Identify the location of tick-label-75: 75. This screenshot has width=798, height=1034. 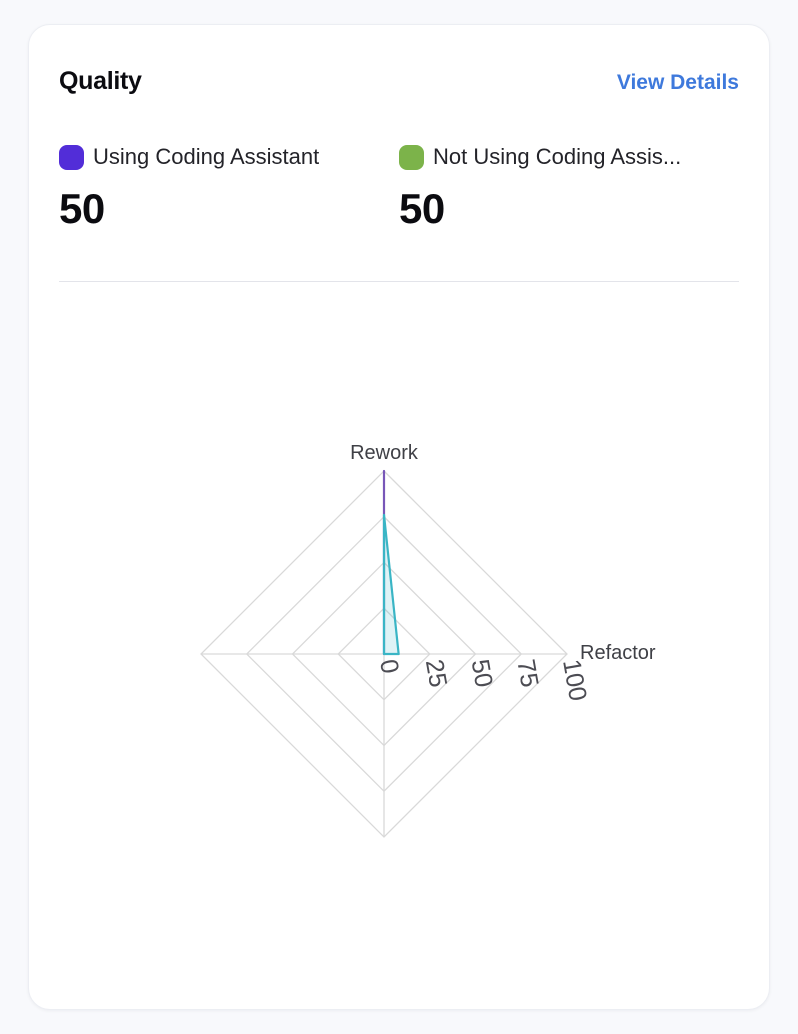
(527, 673).